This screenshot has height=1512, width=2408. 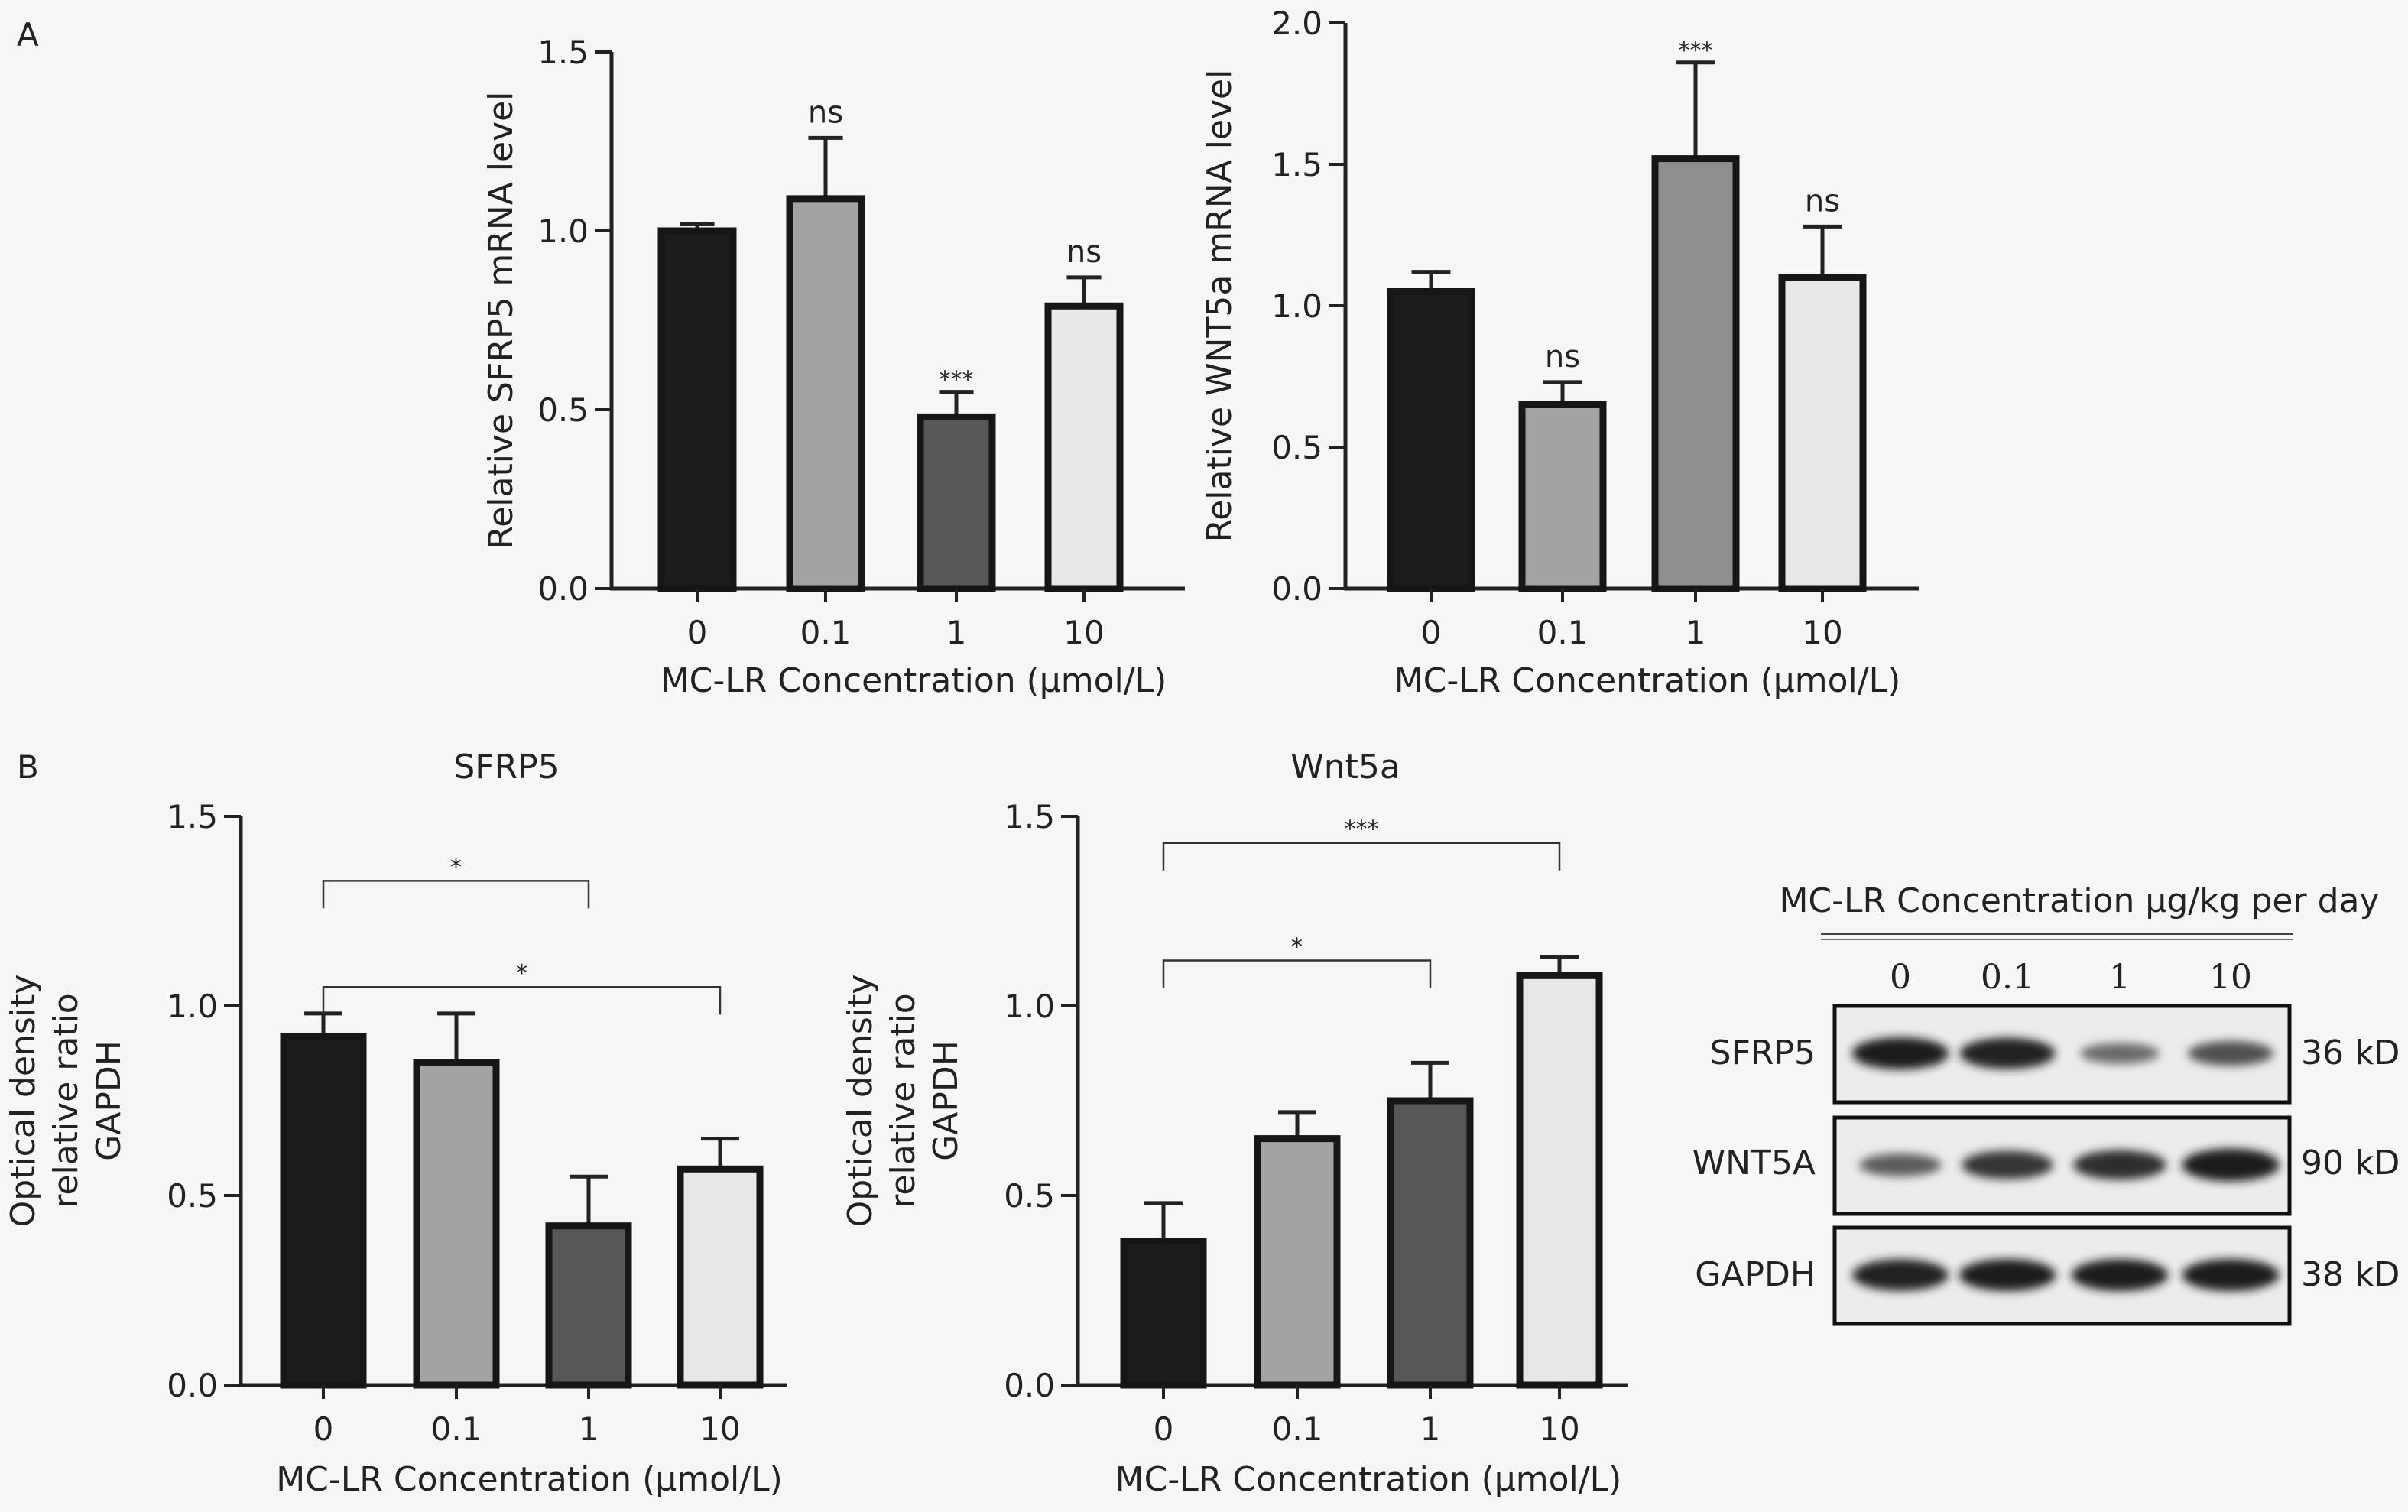 I want to click on y-axis-label: Relative SFRP5 mRNA level, so click(x=502, y=321).